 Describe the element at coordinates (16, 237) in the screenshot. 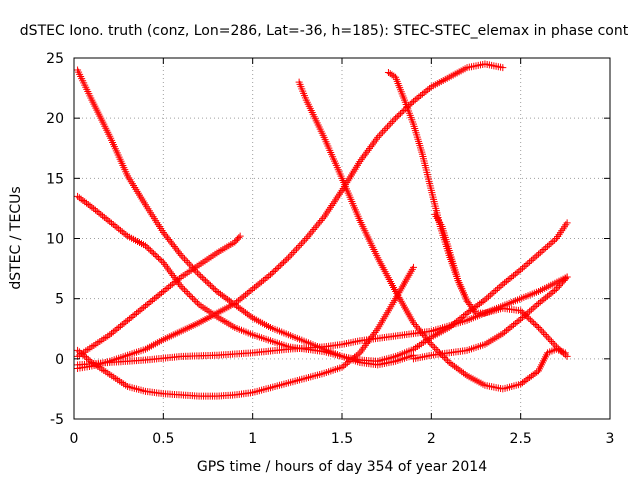

I see `y-axis-title: dSTEC / TECUs` at that location.